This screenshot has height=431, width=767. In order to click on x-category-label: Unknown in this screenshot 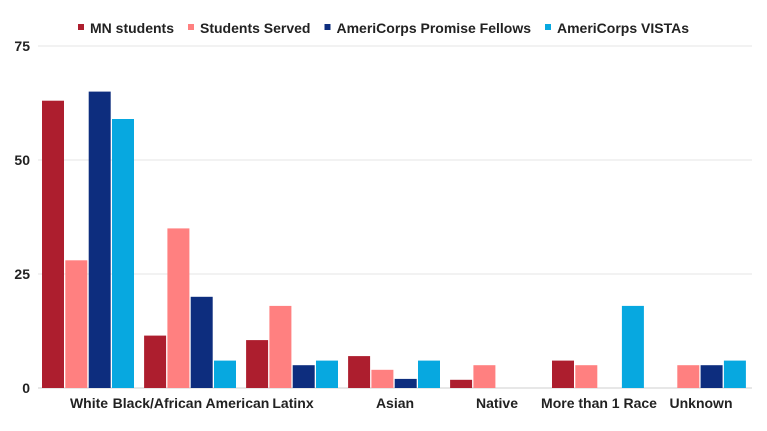, I will do `click(701, 403)`.